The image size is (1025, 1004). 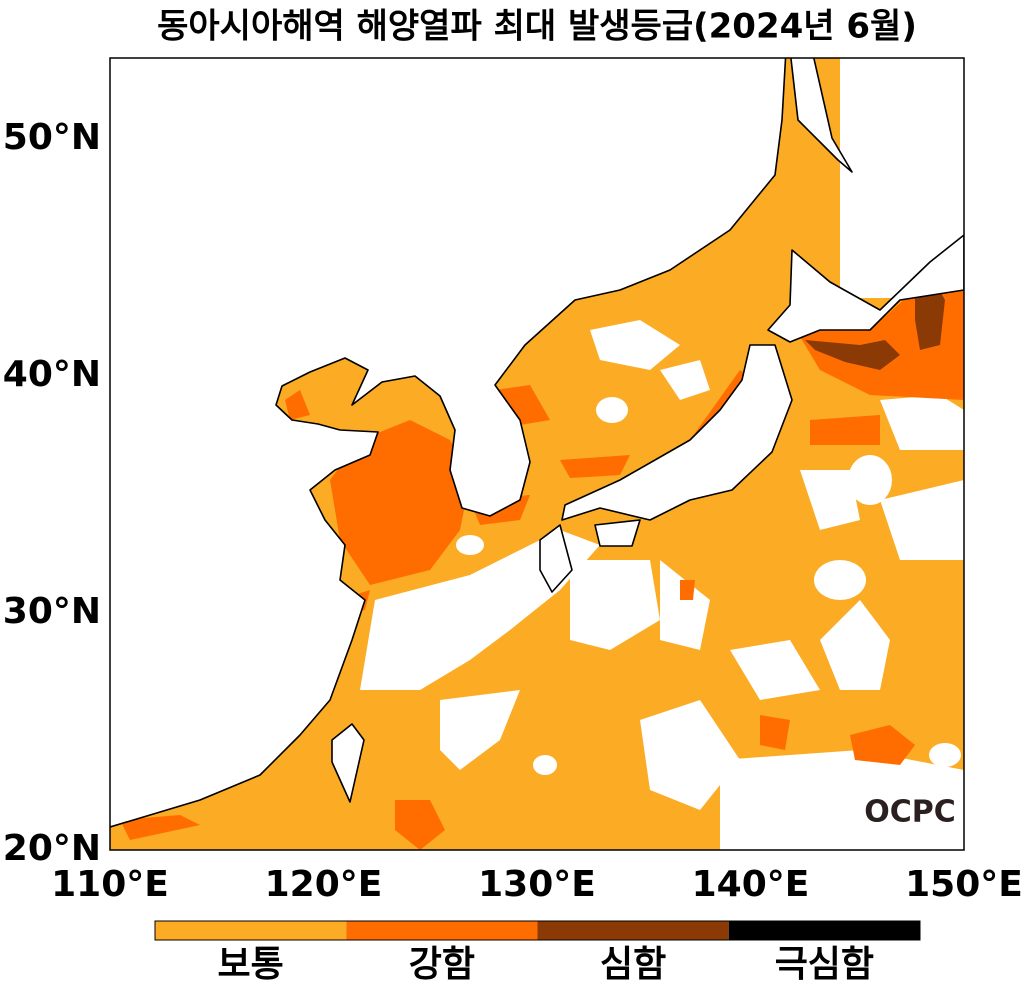 I want to click on colorbar-frame, so click(x=537, y=930).